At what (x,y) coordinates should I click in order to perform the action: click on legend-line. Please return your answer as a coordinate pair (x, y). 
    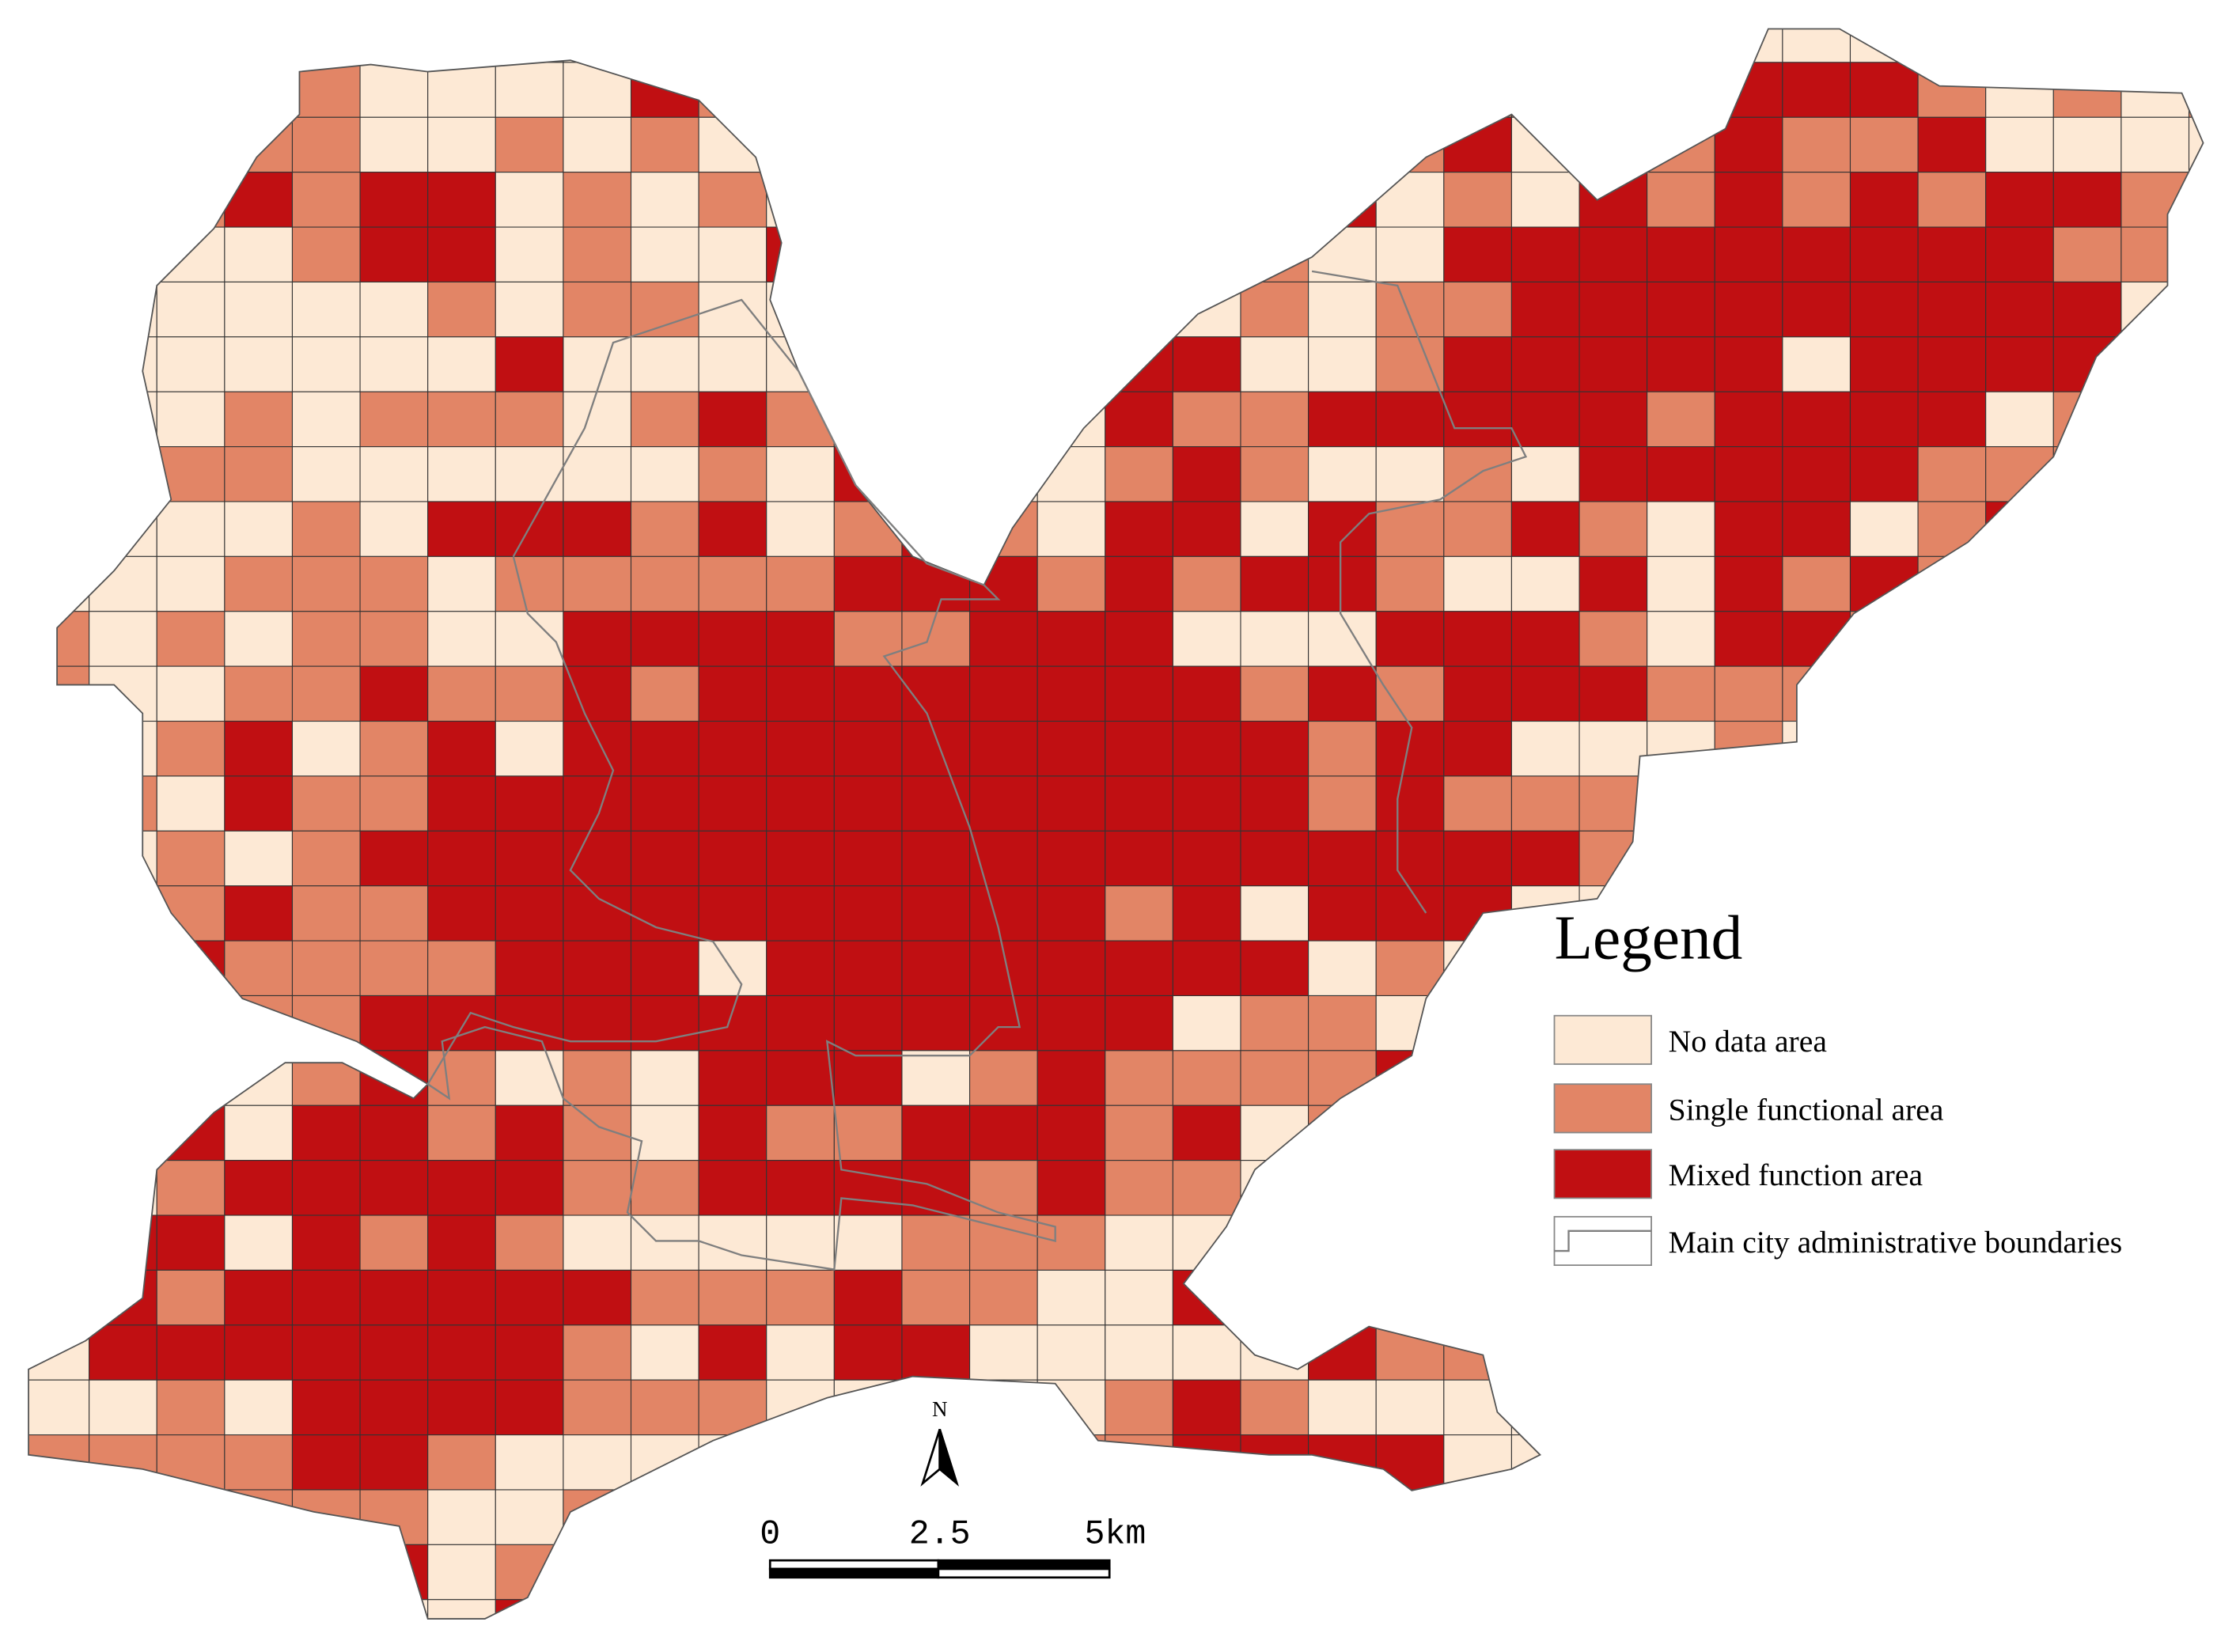
    Looking at the image, I should click on (1603, 1241).